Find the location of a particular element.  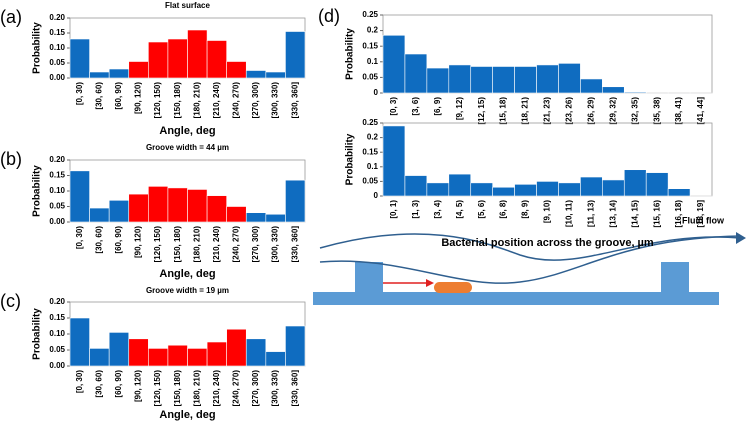

chart-title: Groove width = 19 µm is located at coordinates (187, 290).